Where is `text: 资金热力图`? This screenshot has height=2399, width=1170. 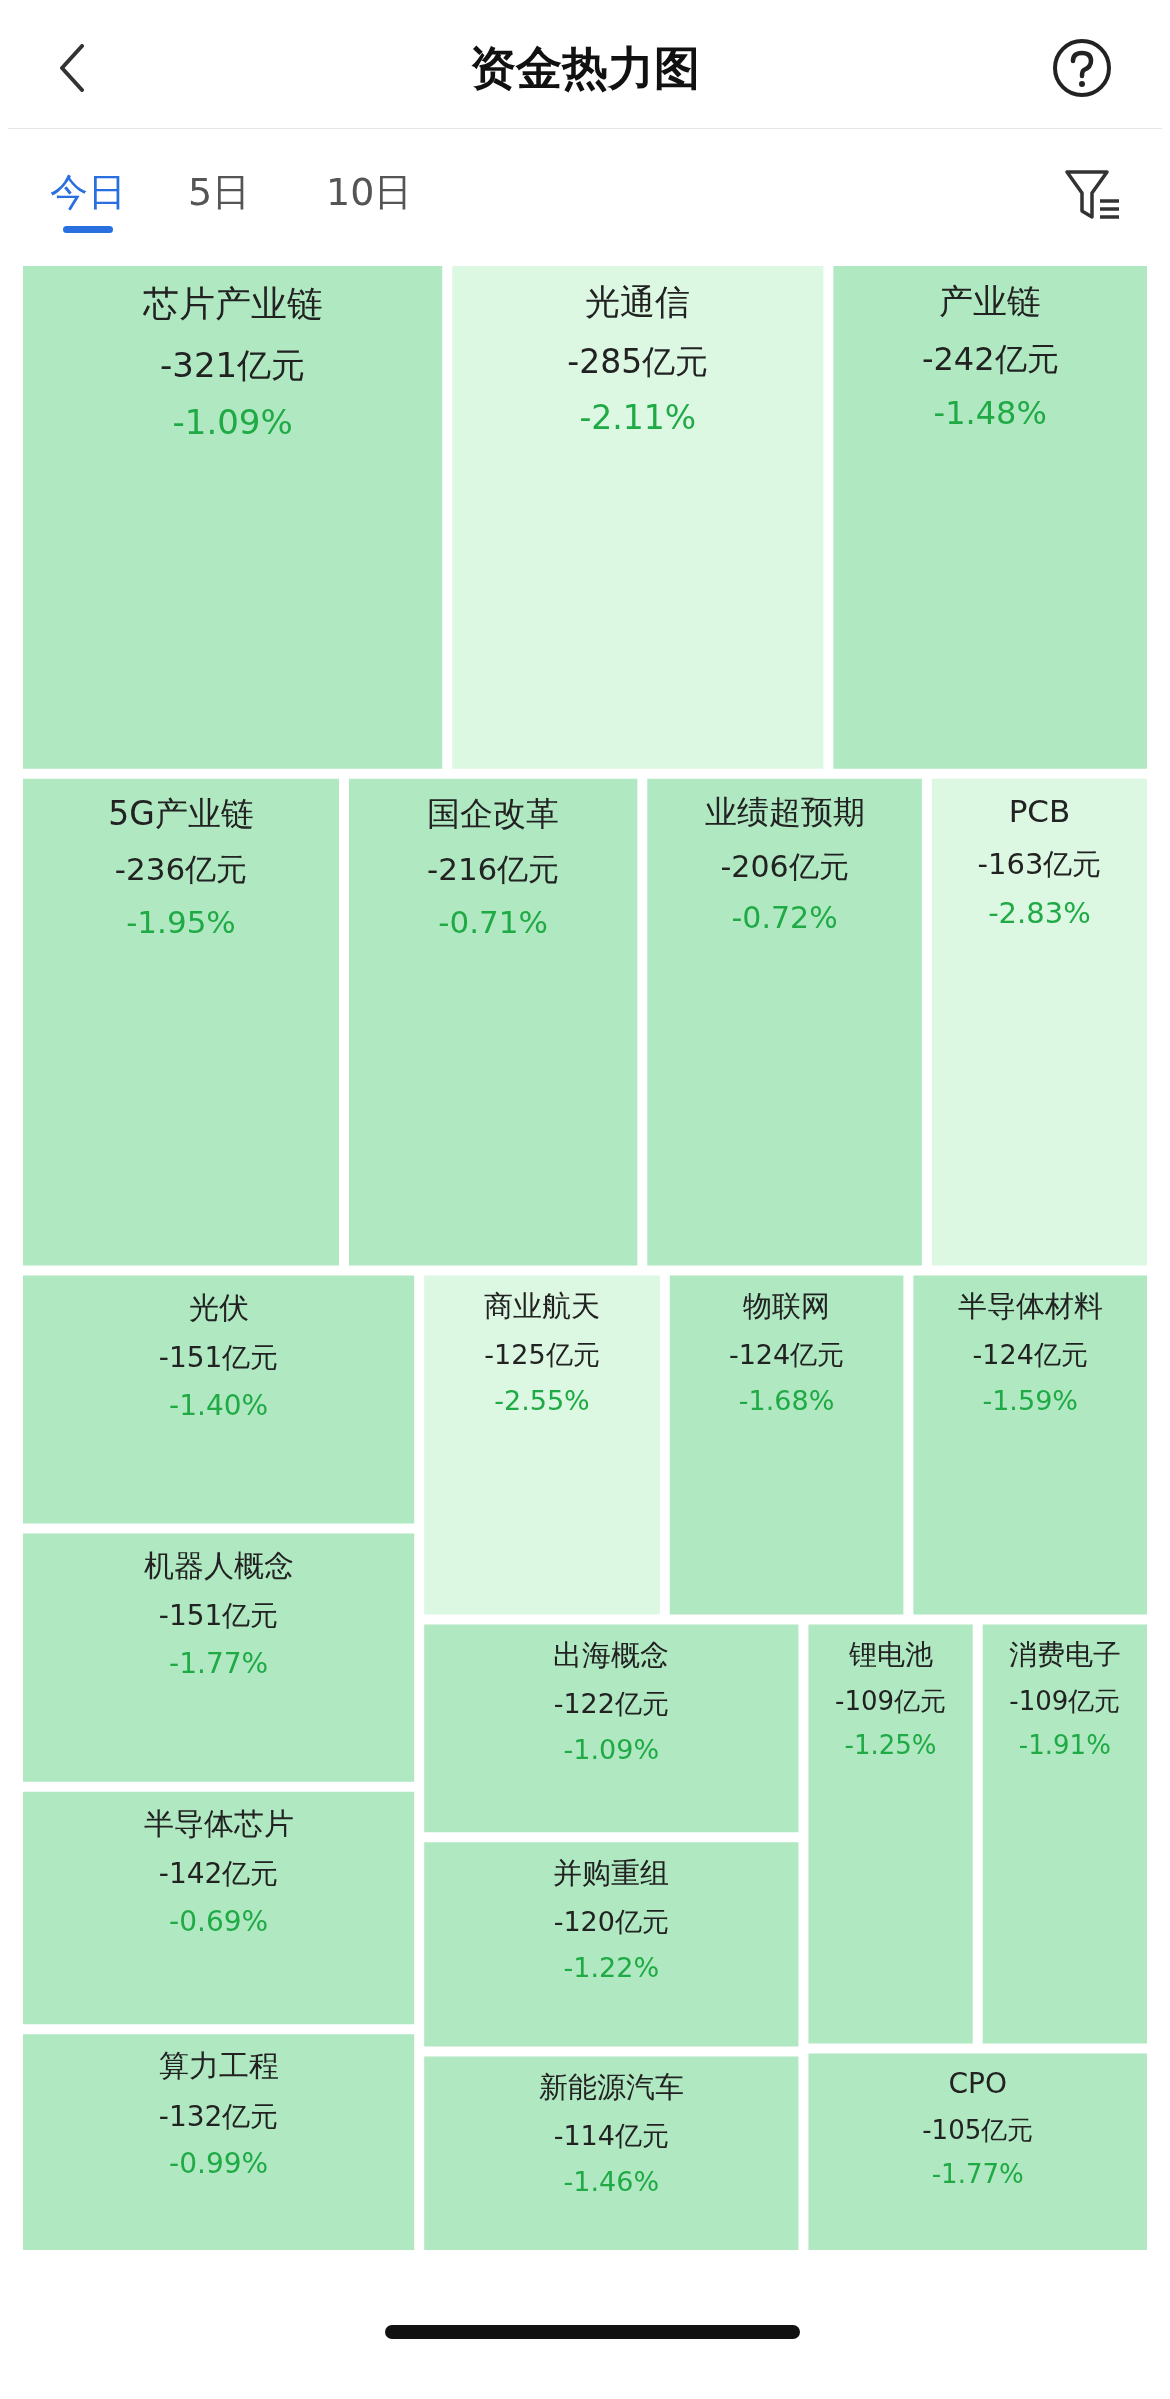
text: 资金热力图 is located at coordinates (585, 68).